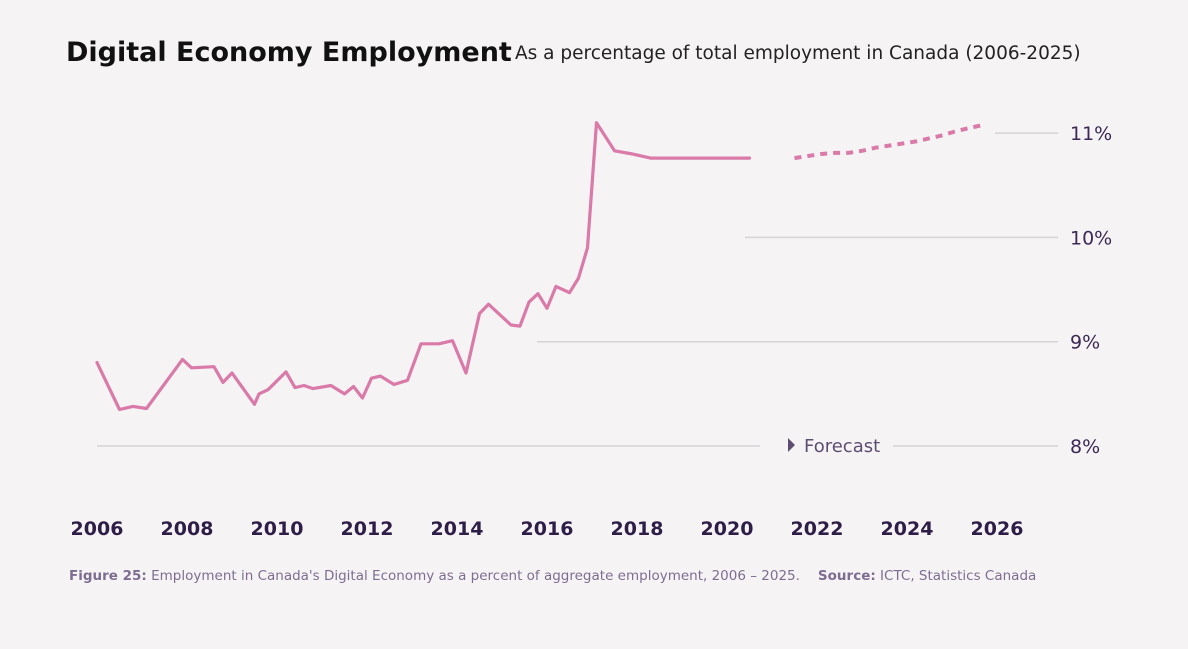  I want to click on forecast-series-line, so click(889, 141).